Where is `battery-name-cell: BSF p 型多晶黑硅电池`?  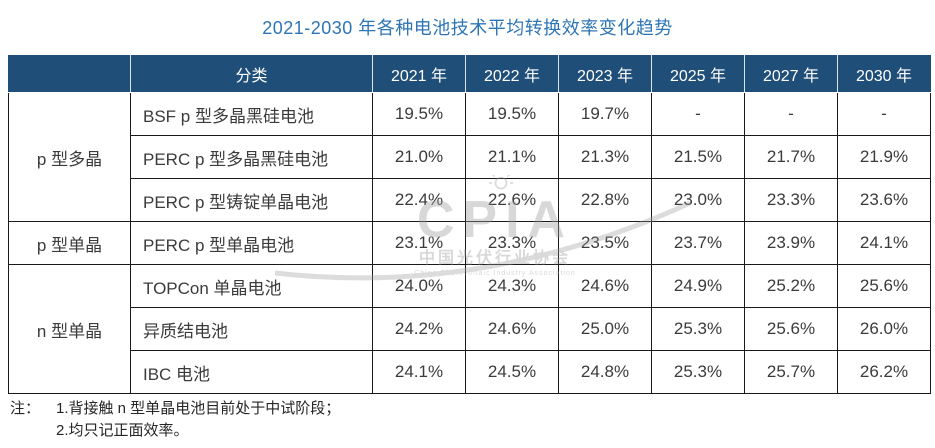 battery-name-cell: BSF p 型多晶黑硅电池 is located at coordinates (251, 114).